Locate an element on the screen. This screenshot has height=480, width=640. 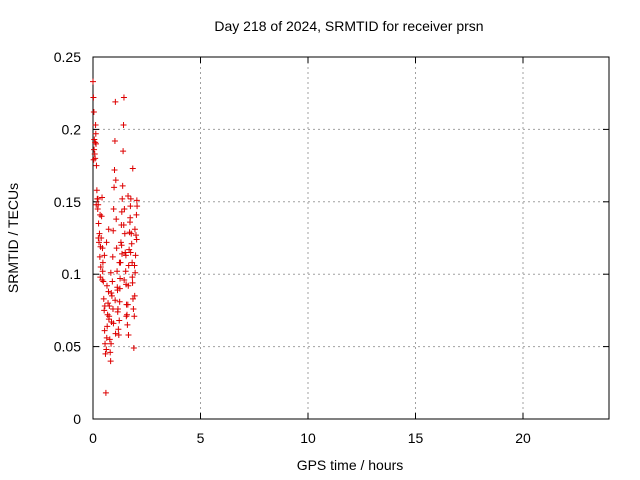
y-tick-label: 0.2 is located at coordinates (72, 129).